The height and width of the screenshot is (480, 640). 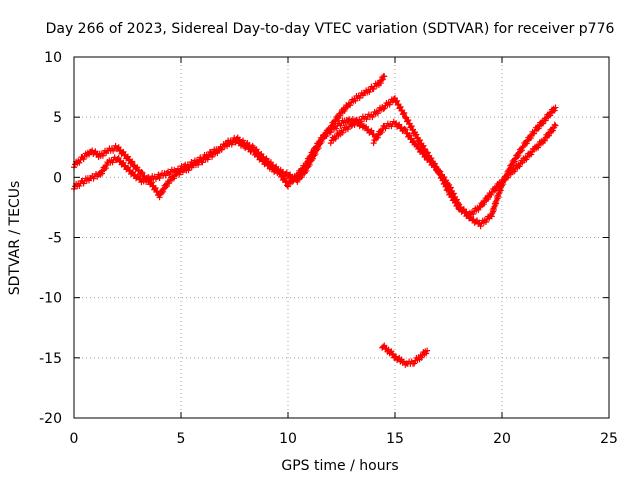 What do you see at coordinates (50, 299) in the screenshot?
I see `y-tick-label: -10` at bounding box center [50, 299].